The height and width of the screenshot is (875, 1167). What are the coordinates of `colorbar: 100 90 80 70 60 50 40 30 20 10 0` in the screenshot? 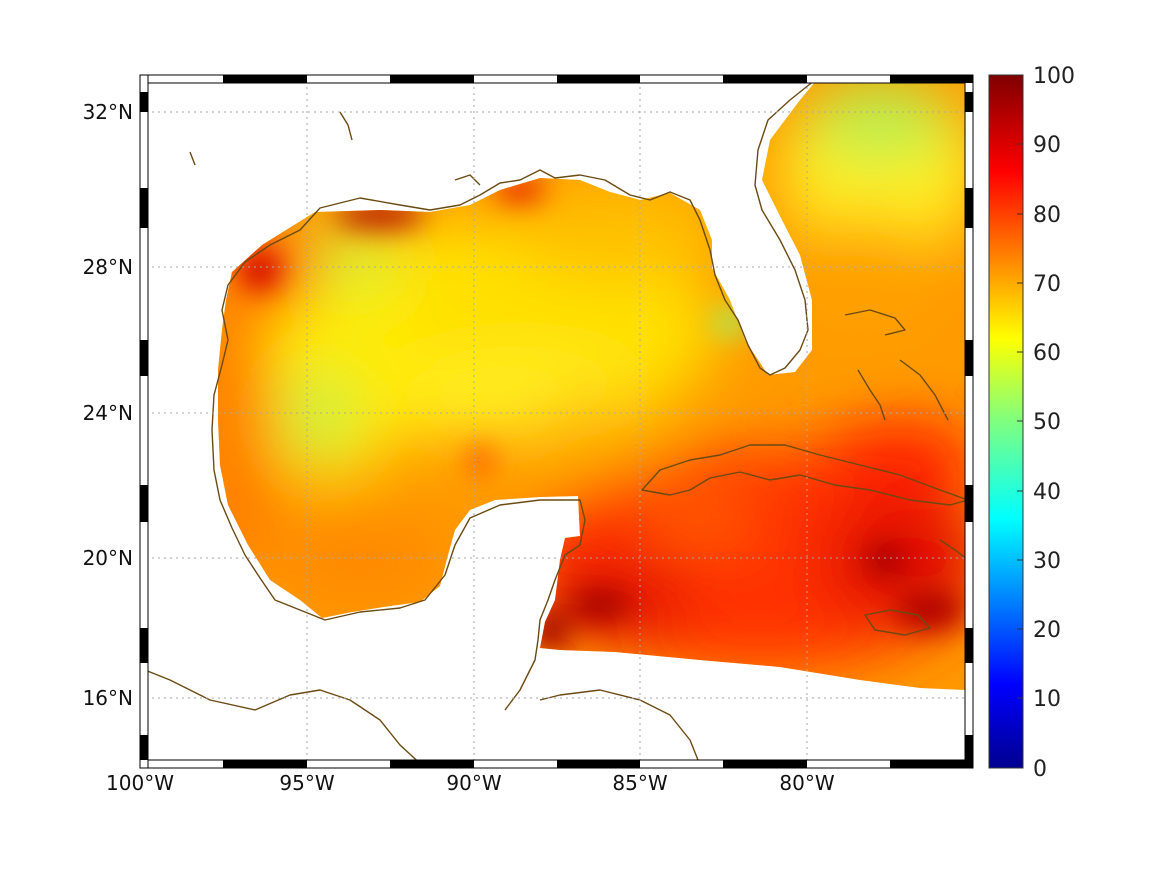 It's located at (1031, 423).